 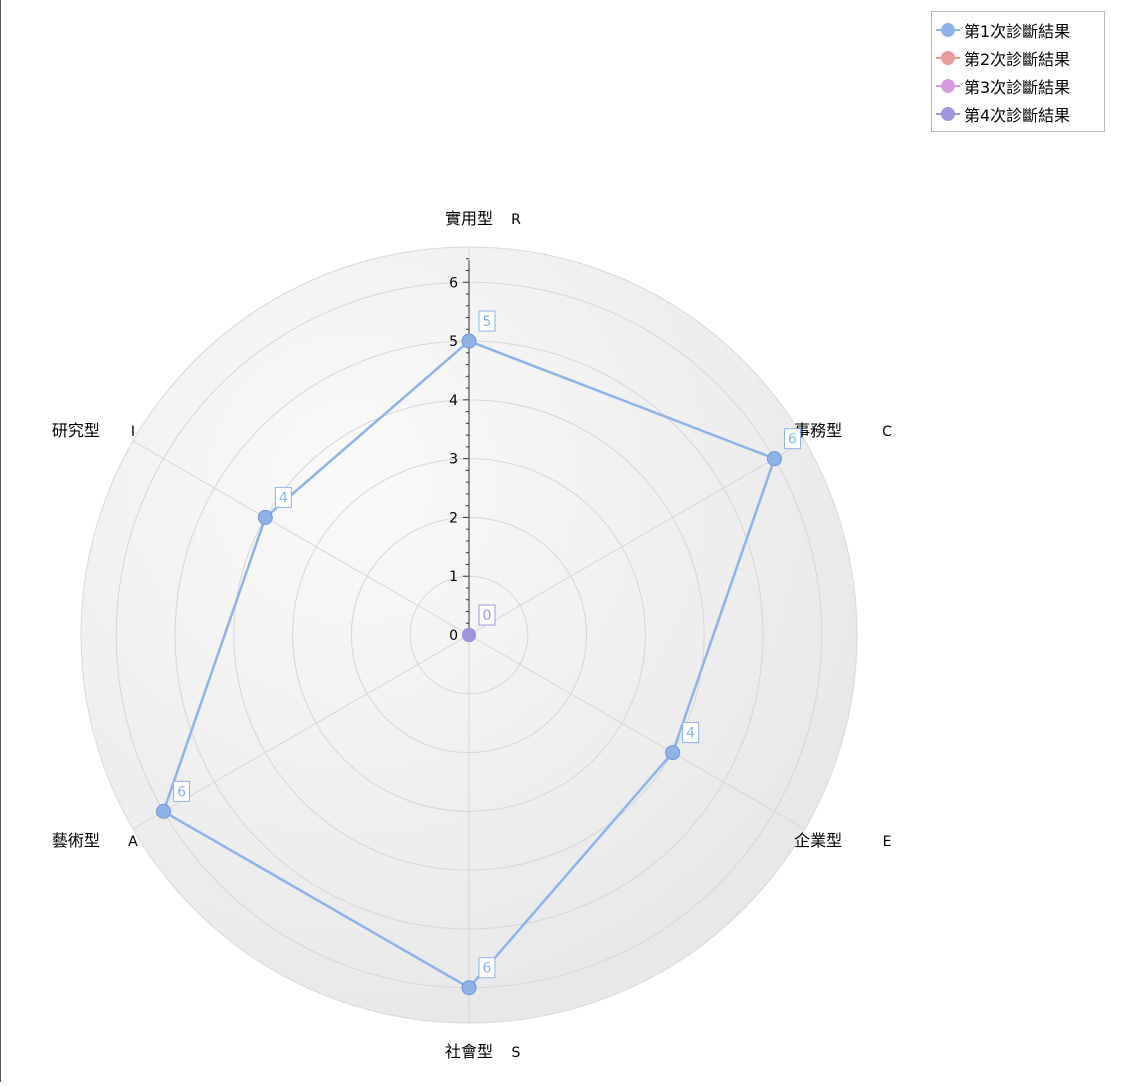 I want to click on data-label-text-5: 6, so click(x=181, y=792).